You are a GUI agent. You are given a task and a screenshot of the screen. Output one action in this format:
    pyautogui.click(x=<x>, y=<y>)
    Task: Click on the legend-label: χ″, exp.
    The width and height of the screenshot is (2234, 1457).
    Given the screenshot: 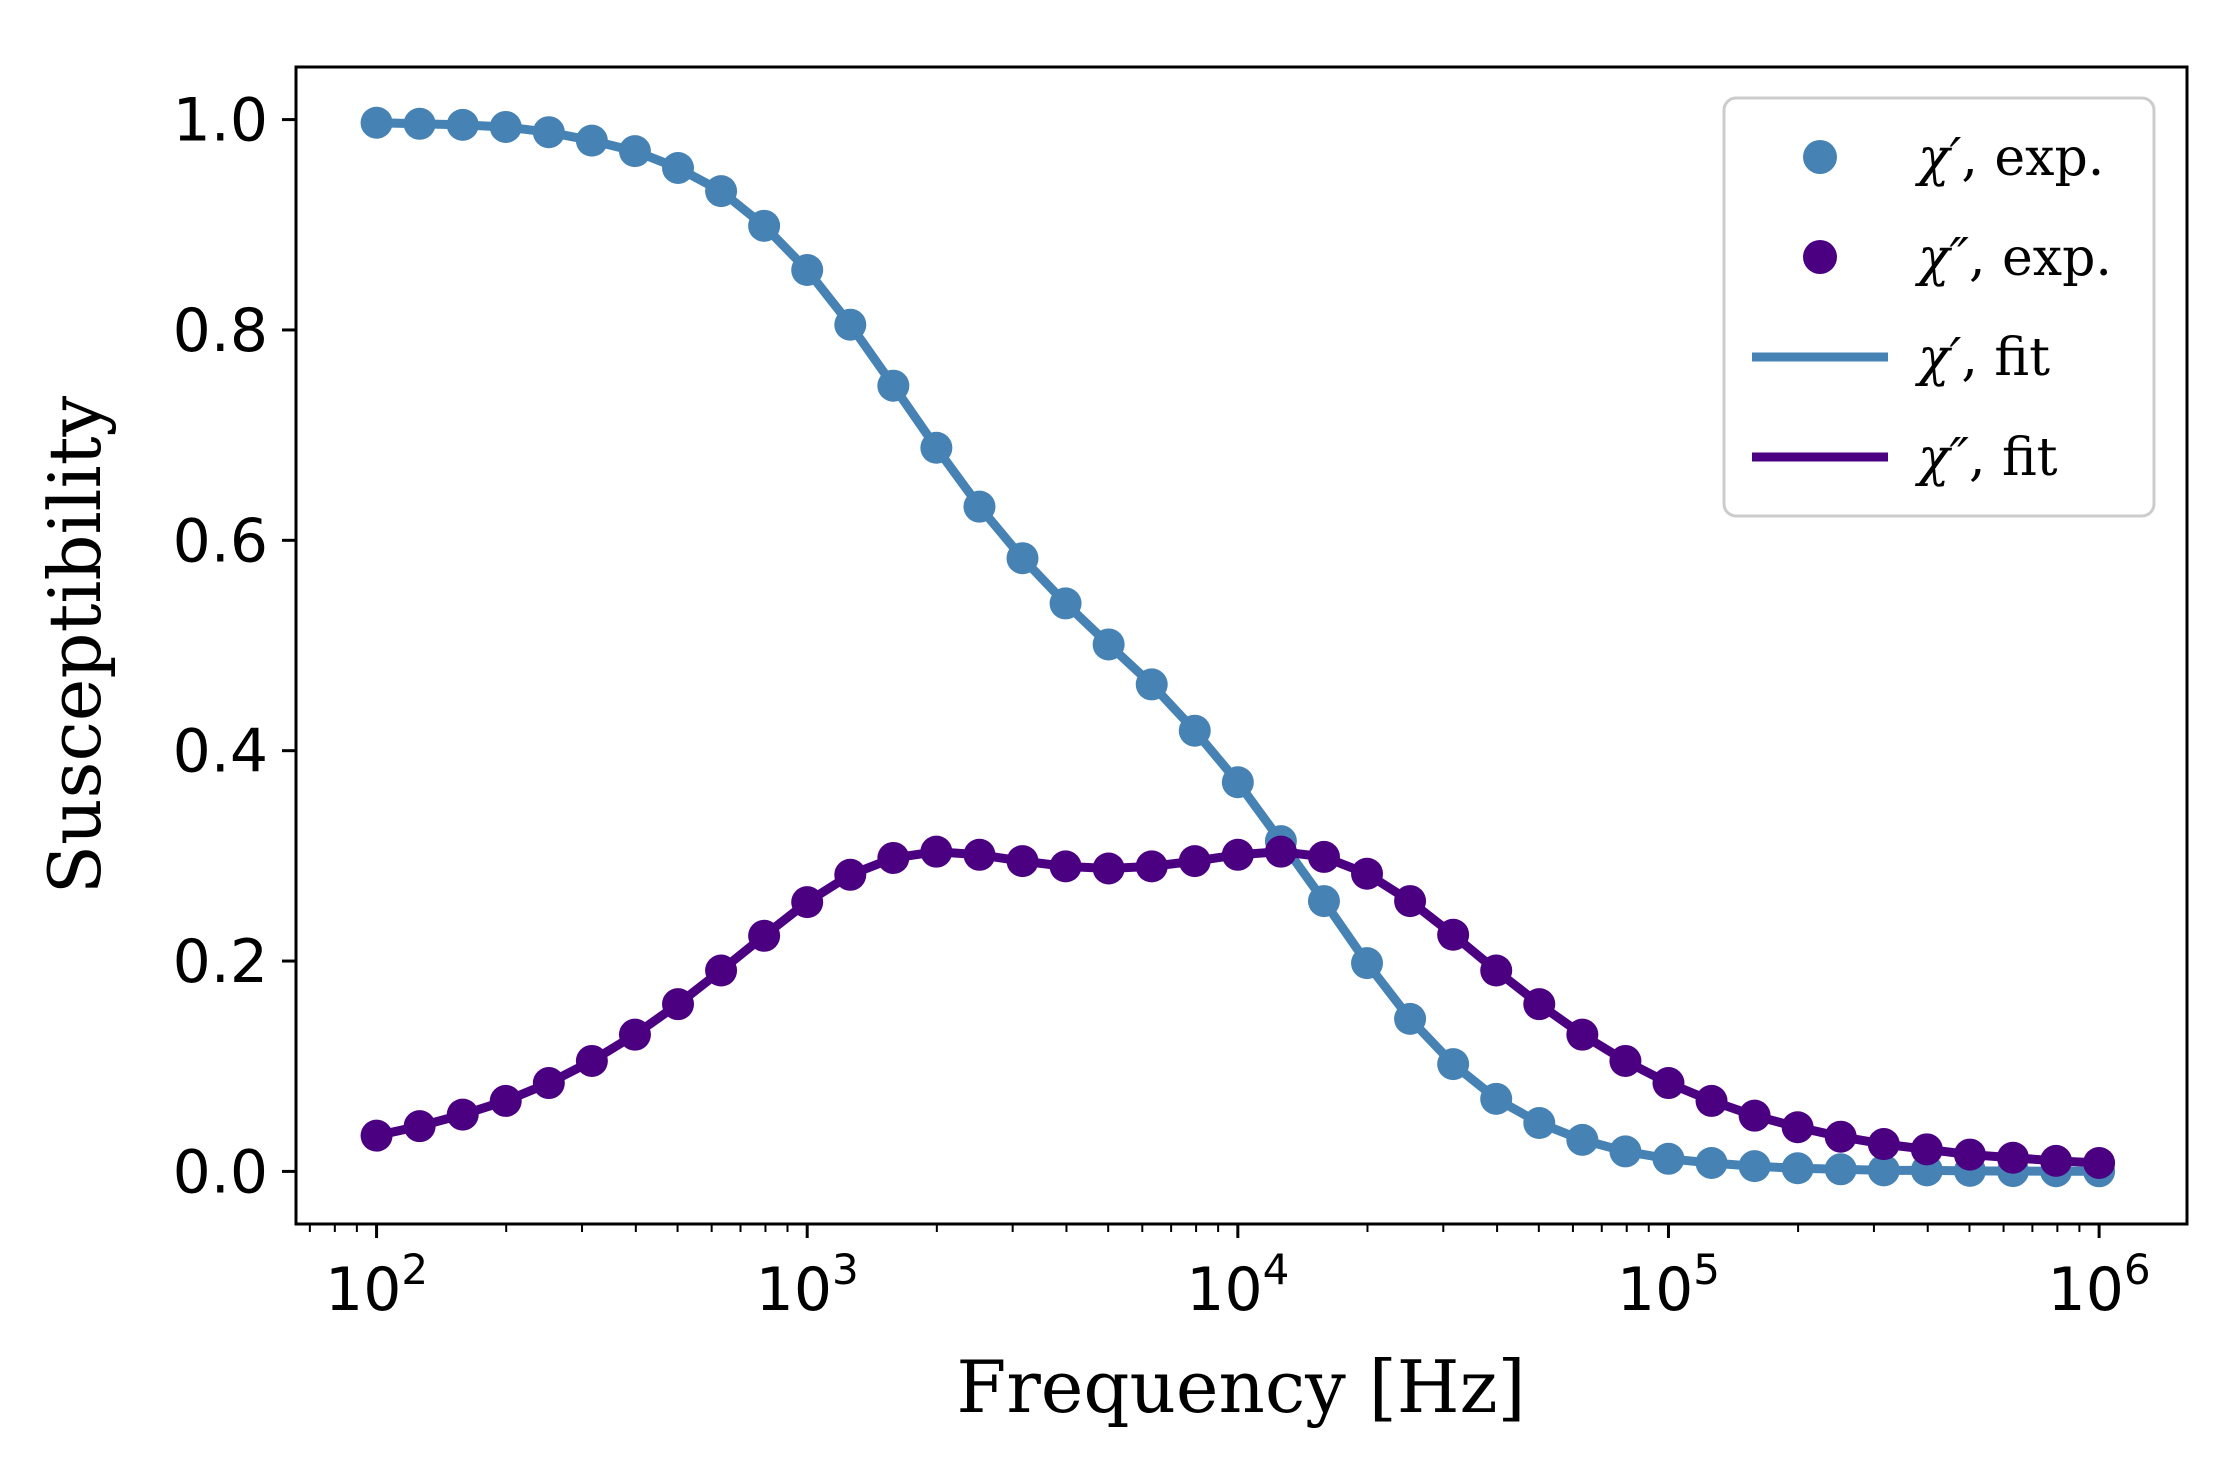 What is the action you would take?
    pyautogui.click(x=2013, y=258)
    